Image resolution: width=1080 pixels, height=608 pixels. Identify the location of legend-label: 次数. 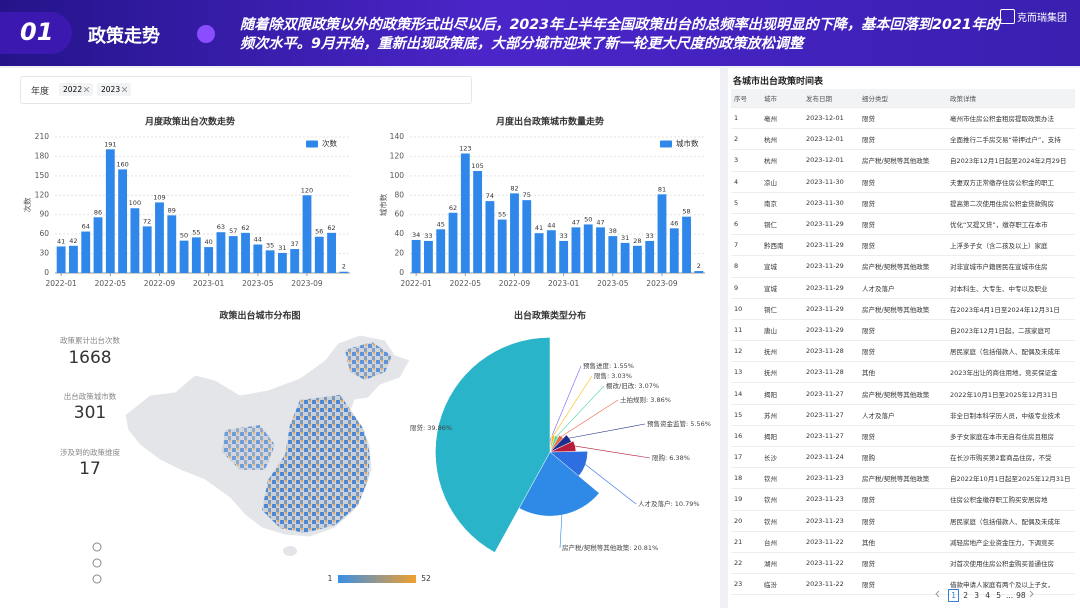
(329, 143).